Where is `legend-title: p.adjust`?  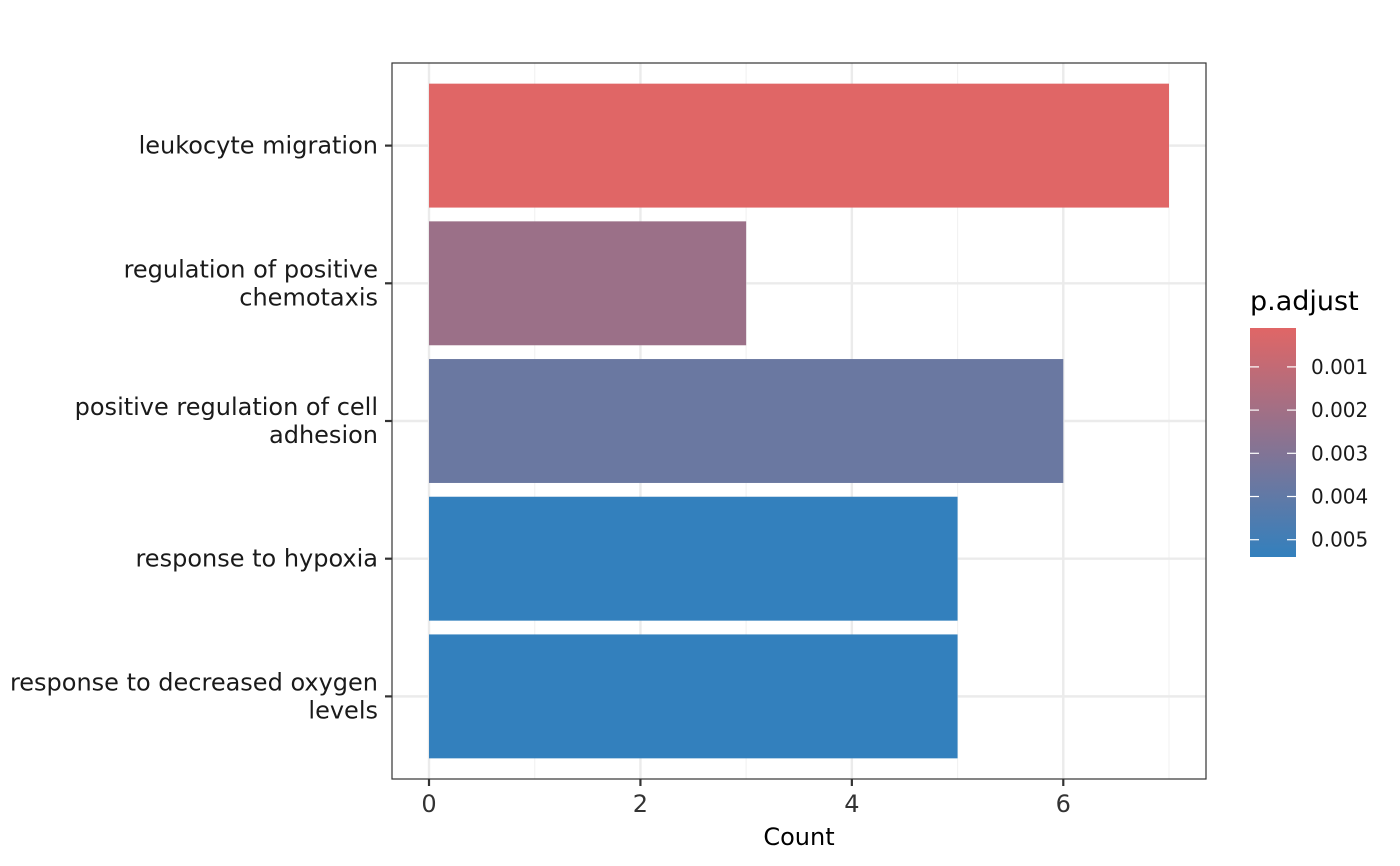
legend-title: p.adjust is located at coordinates (1304, 301).